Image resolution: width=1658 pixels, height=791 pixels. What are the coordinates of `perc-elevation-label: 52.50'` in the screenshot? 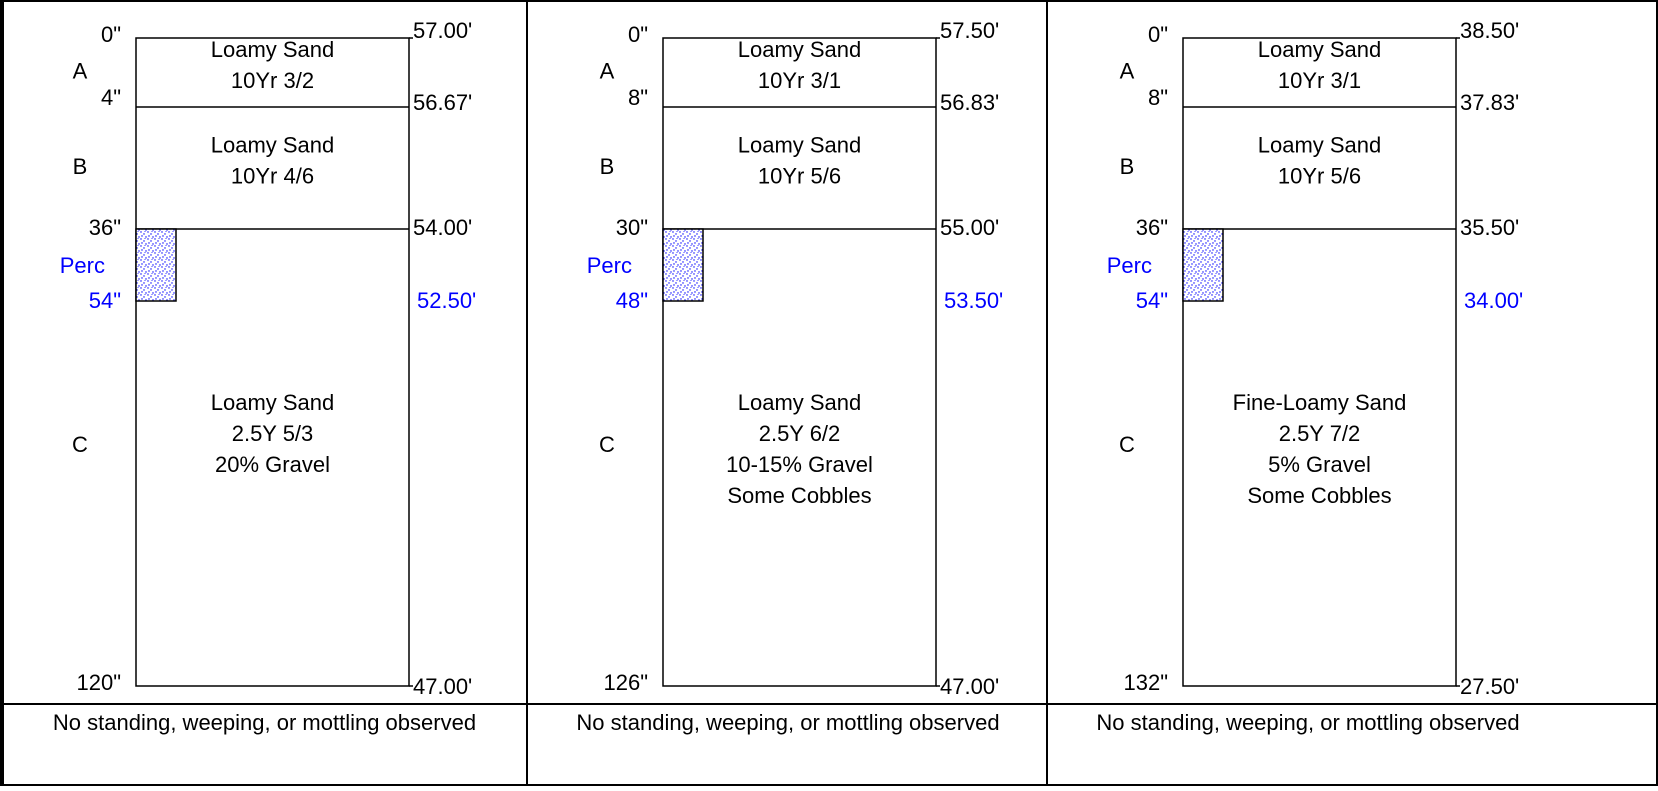 It's located at (446, 300).